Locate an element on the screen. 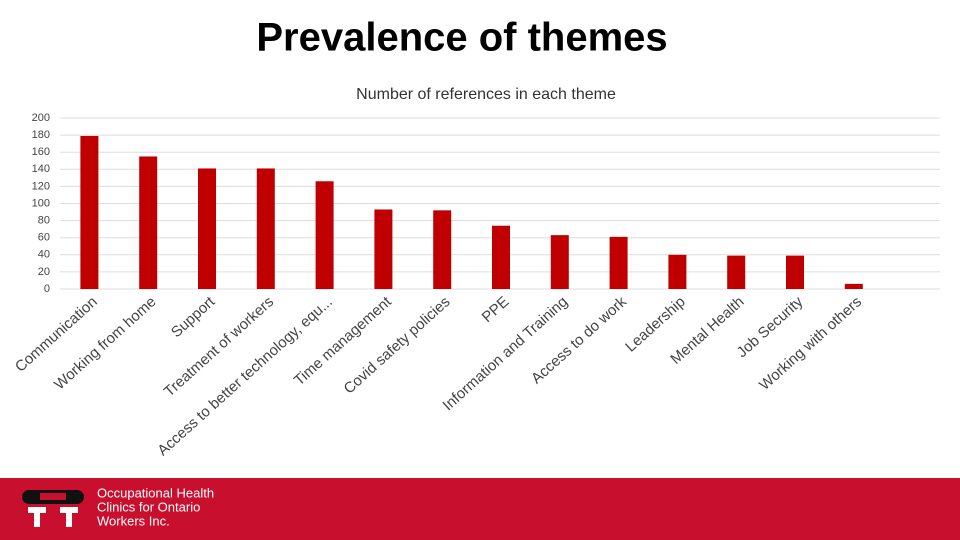  y-tick-label: 20 is located at coordinates (44, 272).